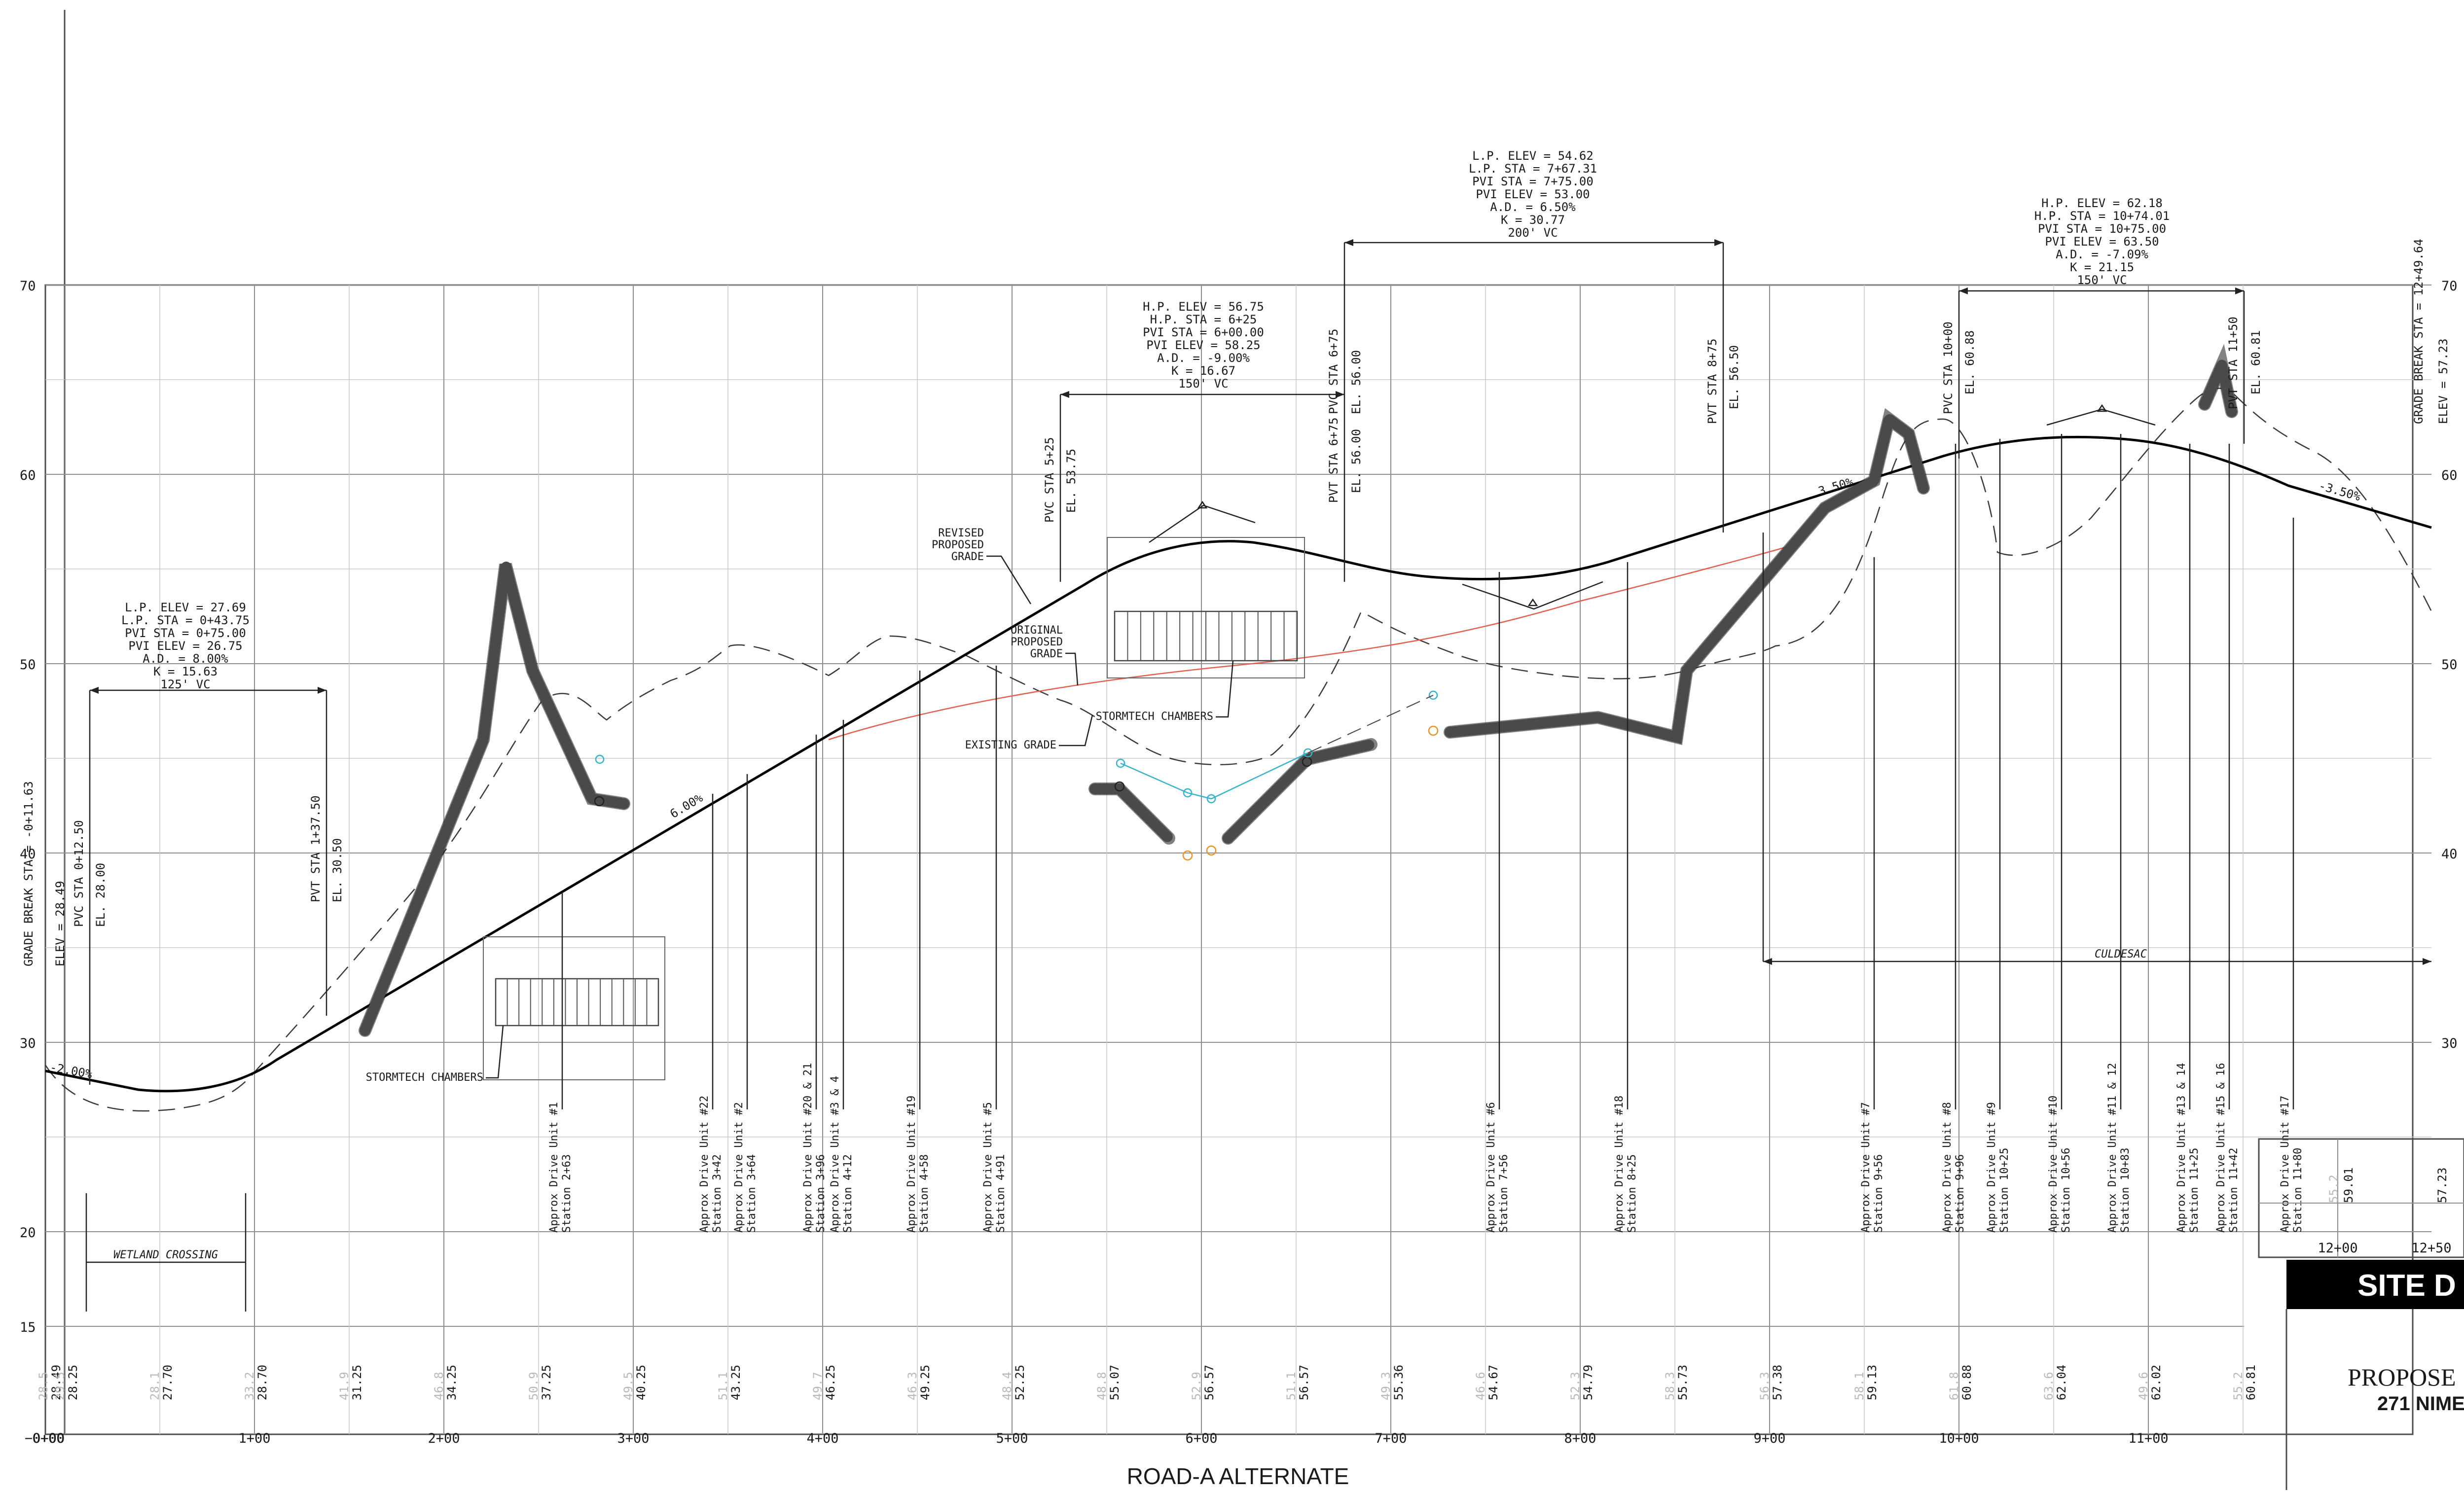 The image size is (2464, 1492). Describe the element at coordinates (2102, 216) in the screenshot. I see `curve-line: H.P. STA = 10+74.01` at that location.